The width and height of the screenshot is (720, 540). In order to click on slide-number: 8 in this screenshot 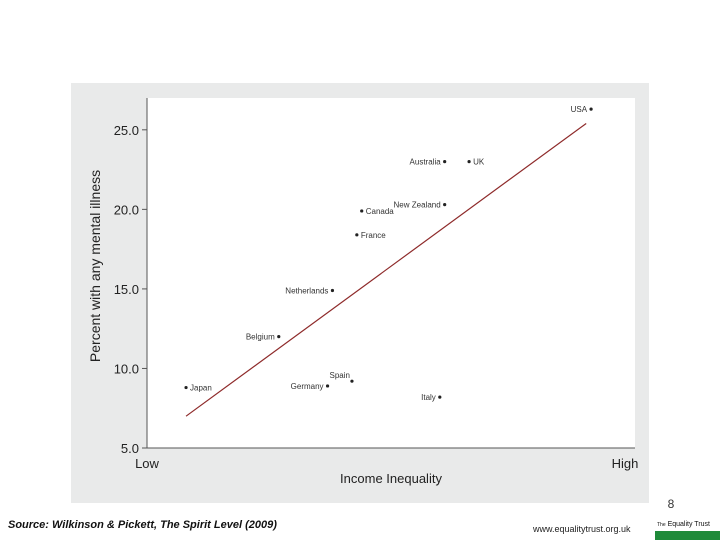, I will do `click(671, 504)`.